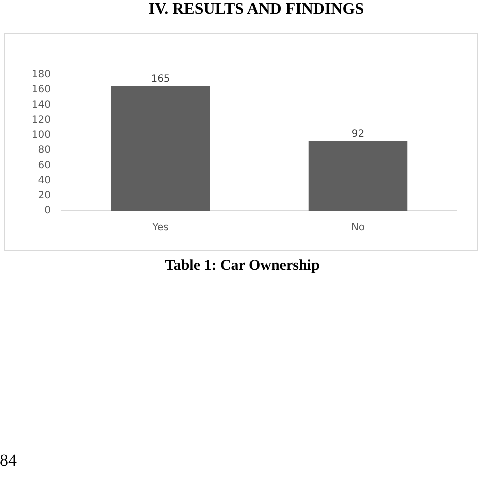 The width and height of the screenshot is (495, 483). What do you see at coordinates (160, 79) in the screenshot?
I see `data-label: 165` at bounding box center [160, 79].